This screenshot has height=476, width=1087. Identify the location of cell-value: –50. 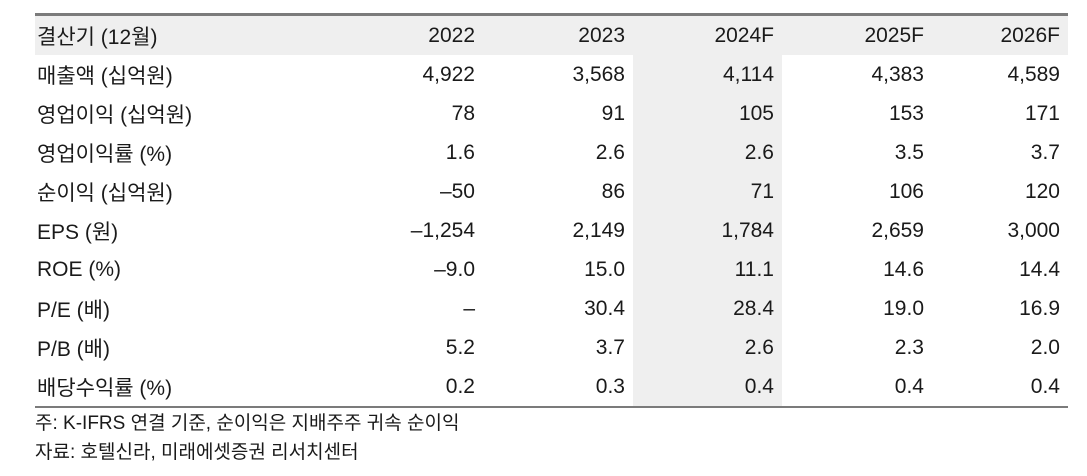
(457, 191).